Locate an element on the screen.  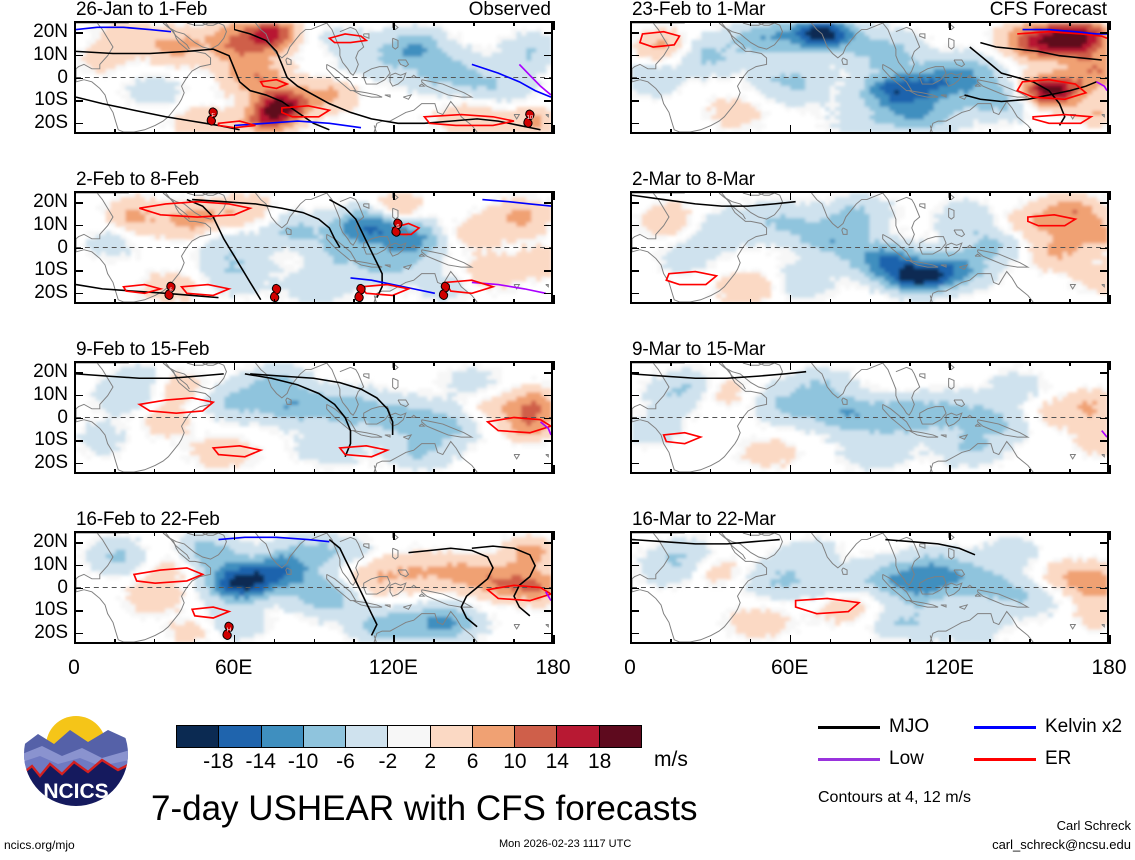
y-tick-label: 10S is located at coordinates (51, 270).